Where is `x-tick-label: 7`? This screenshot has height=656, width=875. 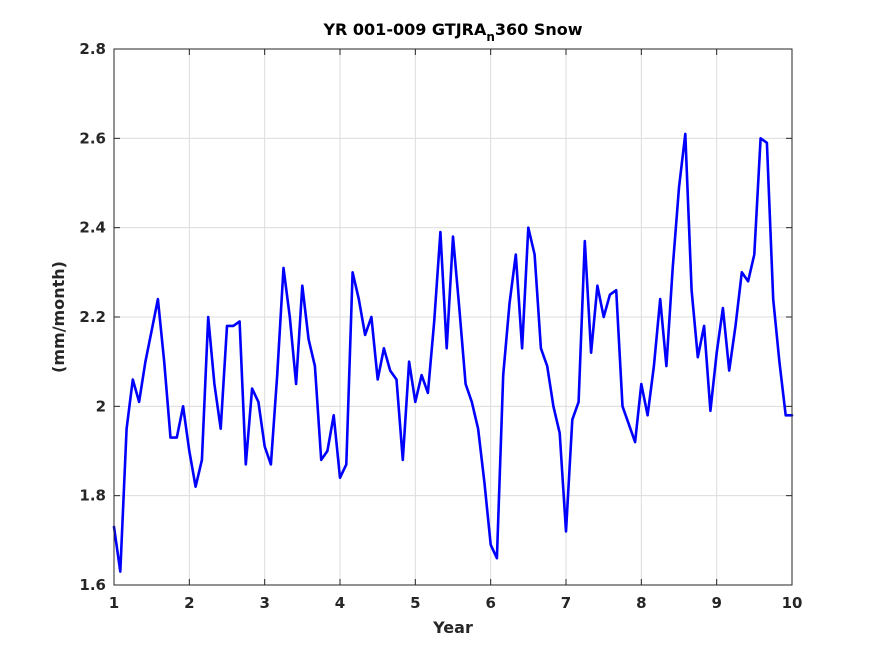 x-tick-label: 7 is located at coordinates (566, 603).